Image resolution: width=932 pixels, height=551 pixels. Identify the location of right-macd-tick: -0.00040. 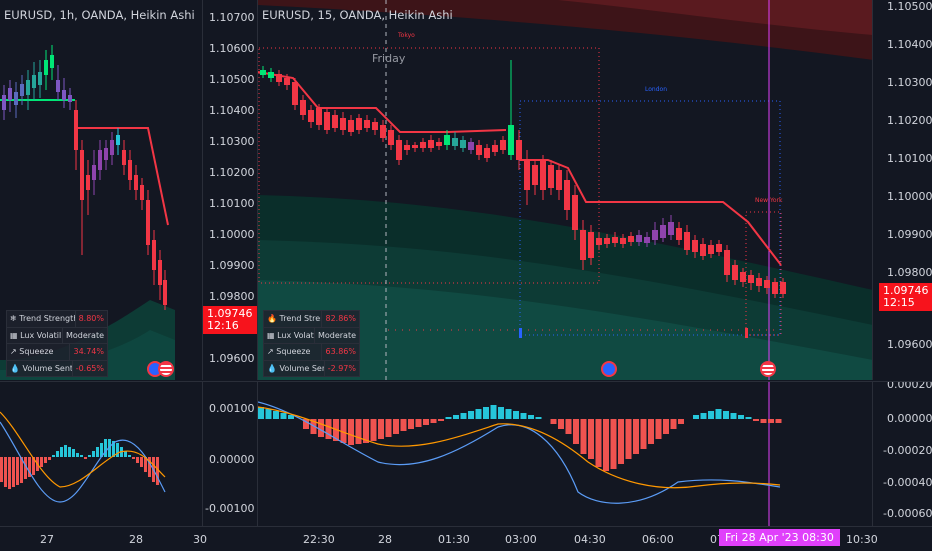
(907, 482).